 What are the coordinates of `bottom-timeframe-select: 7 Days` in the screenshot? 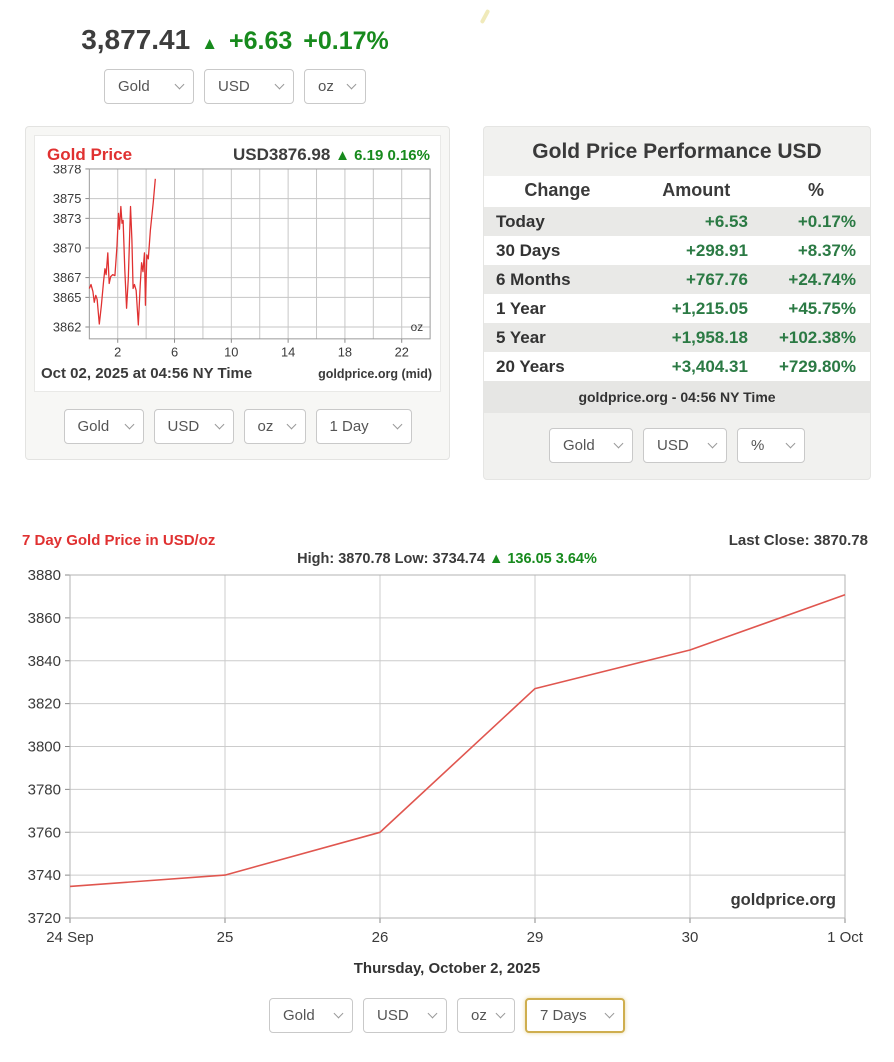 It's located at (575, 1015).